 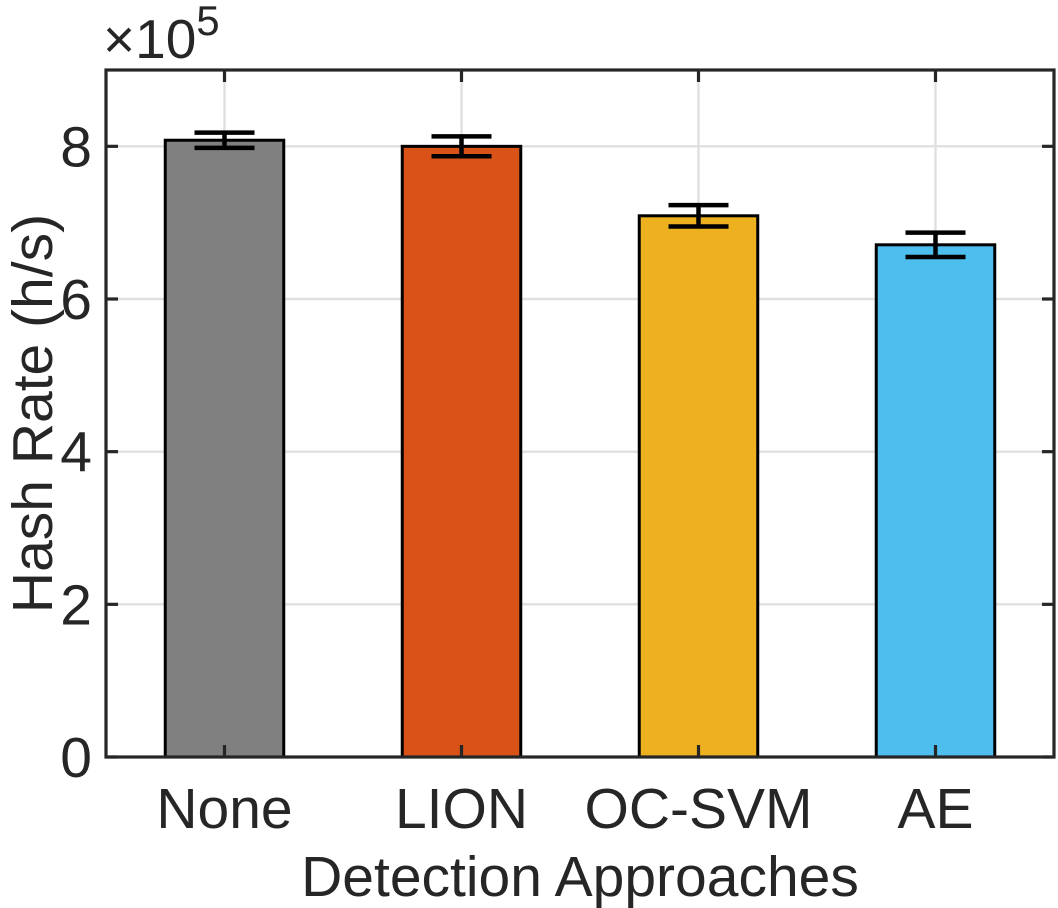 What do you see at coordinates (935, 501) in the screenshot?
I see `bar-ae` at bounding box center [935, 501].